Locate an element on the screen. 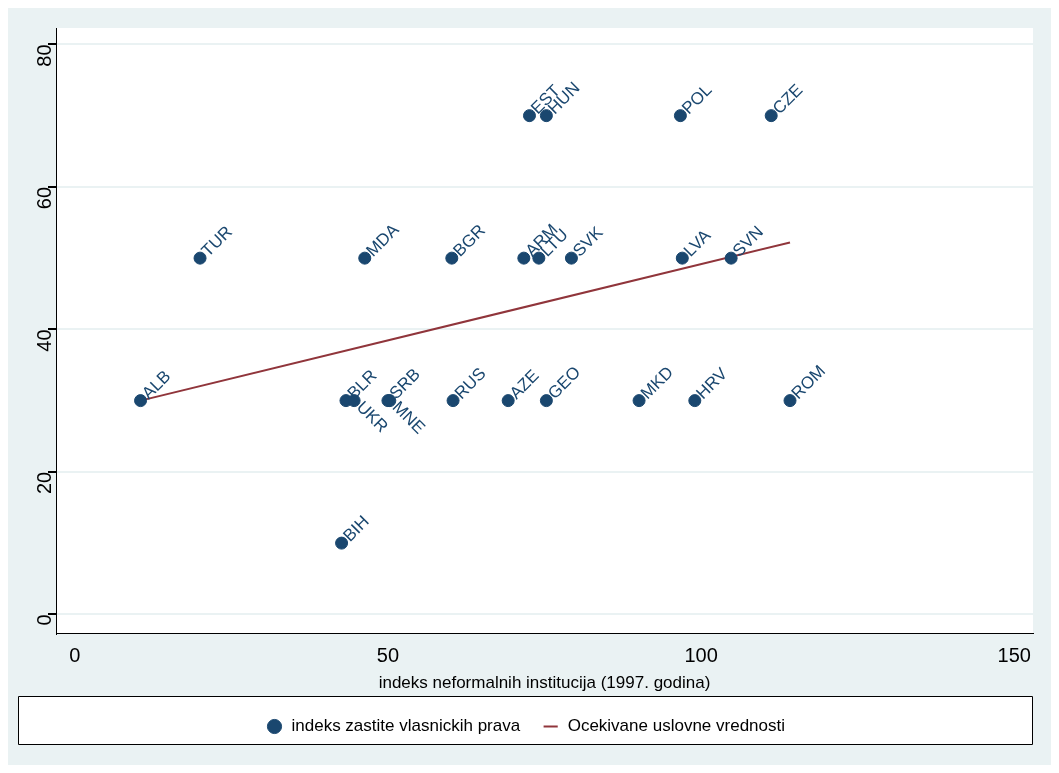 Image resolution: width=1059 pixels, height=773 pixels. x-tick-label: 100 is located at coordinates (701, 655).